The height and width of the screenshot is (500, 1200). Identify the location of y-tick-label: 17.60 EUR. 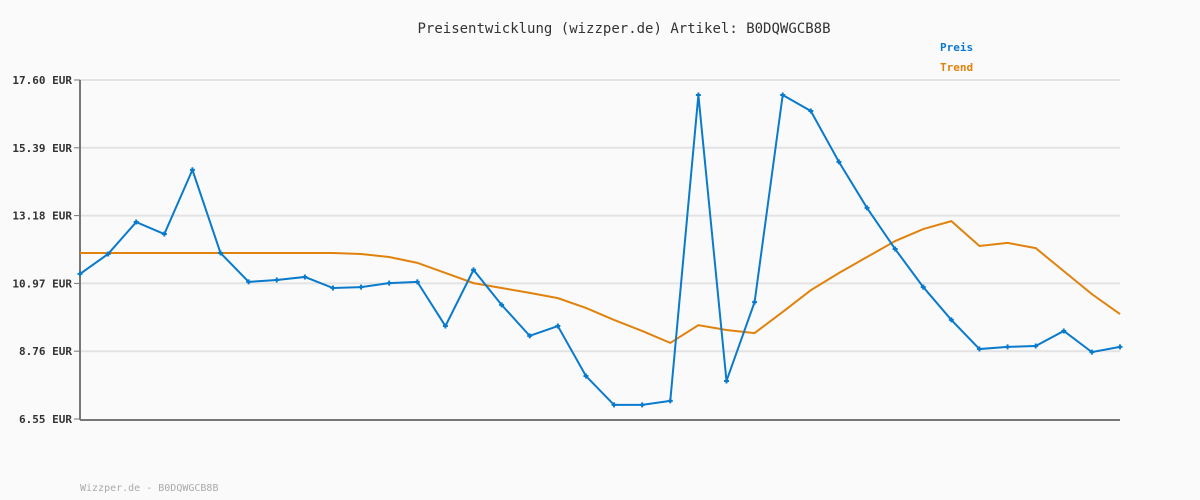
(42, 80).